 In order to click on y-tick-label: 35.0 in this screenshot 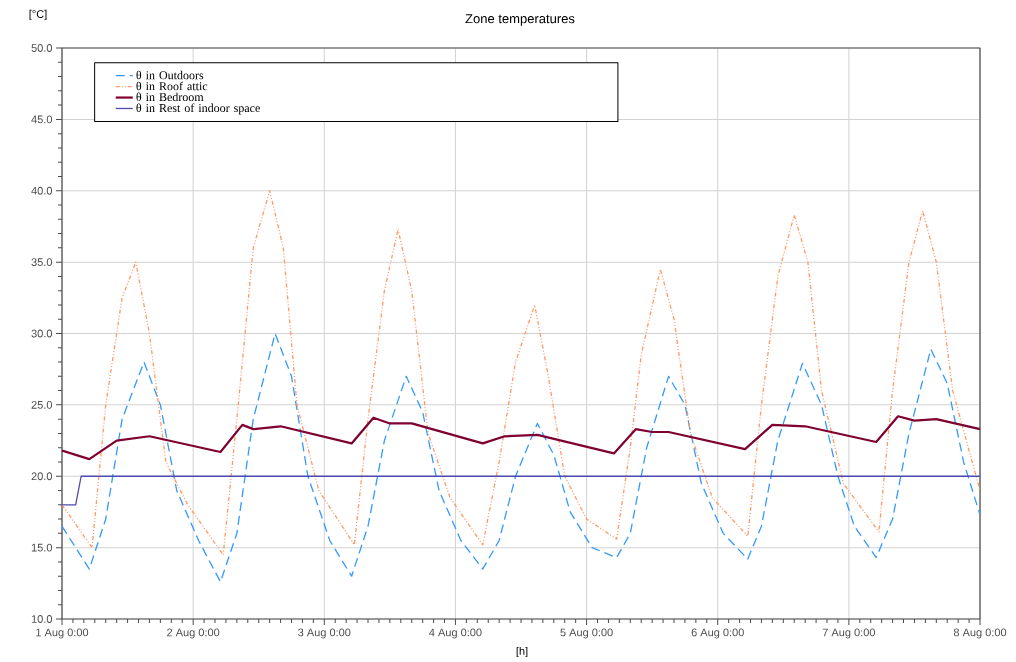, I will do `click(42, 262)`.